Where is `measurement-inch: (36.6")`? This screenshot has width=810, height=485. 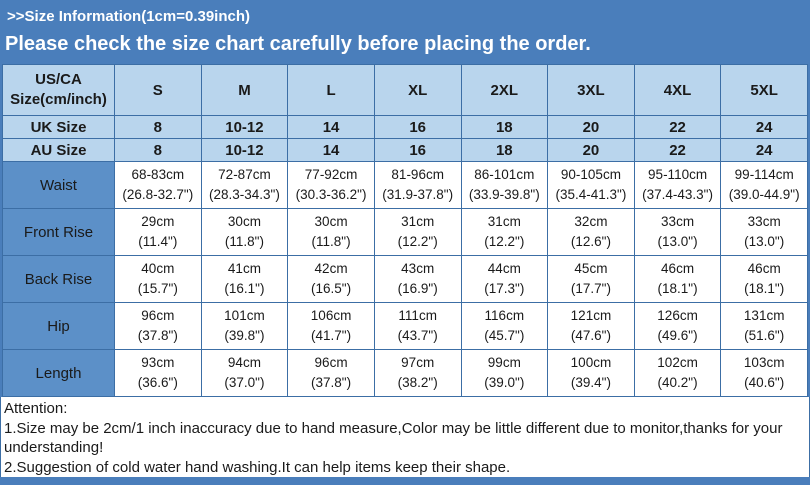
measurement-inch: (36.6") is located at coordinates (157, 382).